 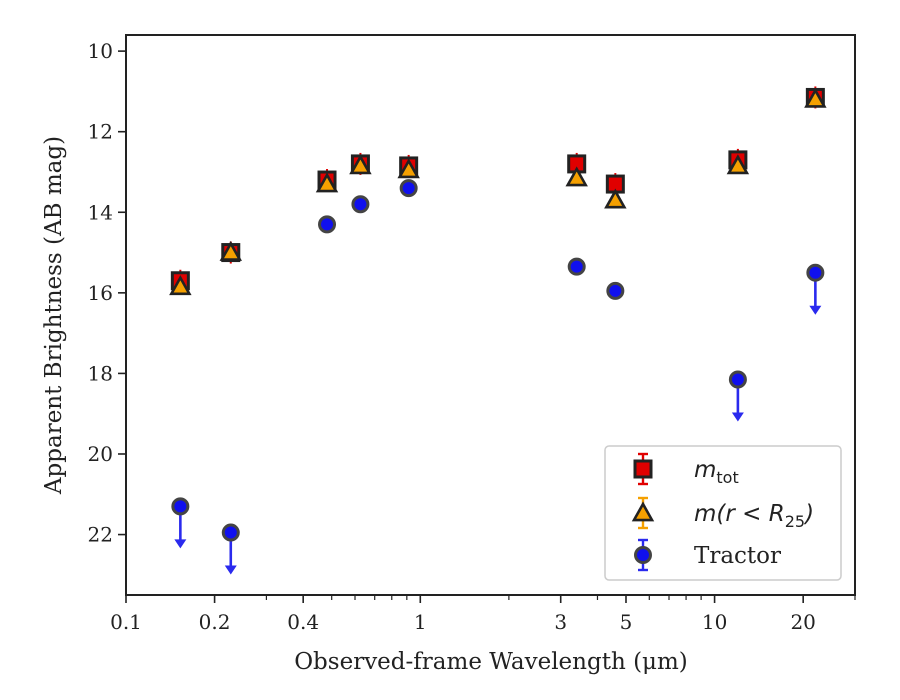 I want to click on y-axis-label: Apparent Brightness (AB mag), so click(x=54, y=315).